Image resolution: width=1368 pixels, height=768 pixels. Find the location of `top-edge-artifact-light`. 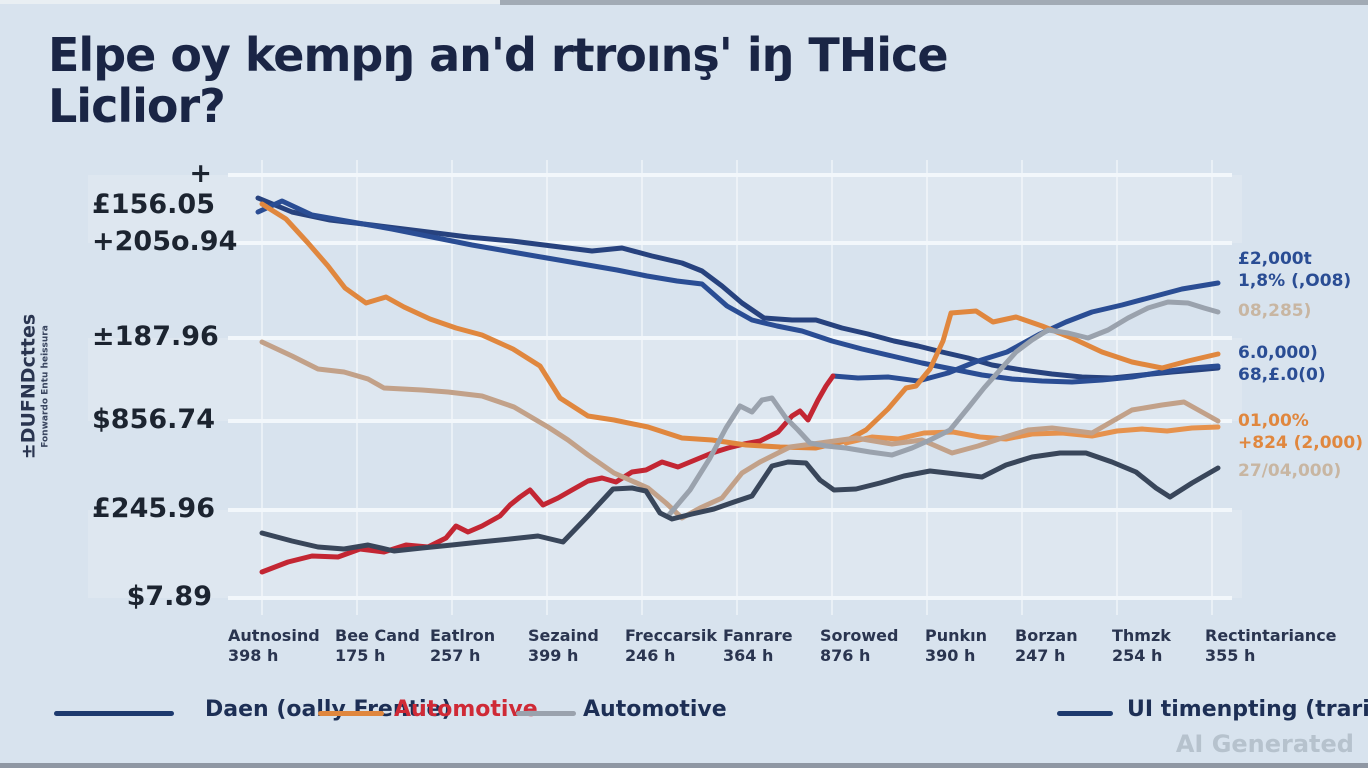

top-edge-artifact-light is located at coordinates (250, 2).